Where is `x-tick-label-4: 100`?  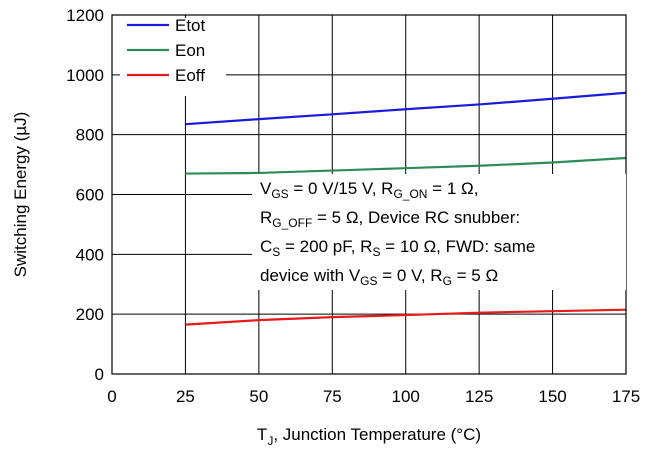
x-tick-label-4: 100 is located at coordinates (406, 396).